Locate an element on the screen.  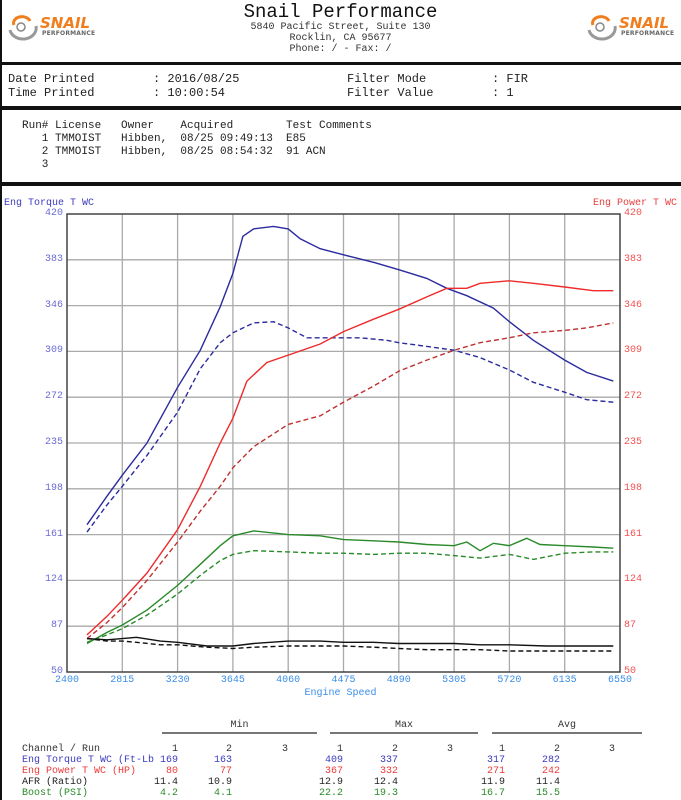
stats-cell-min: 169 is located at coordinates (168, 760).